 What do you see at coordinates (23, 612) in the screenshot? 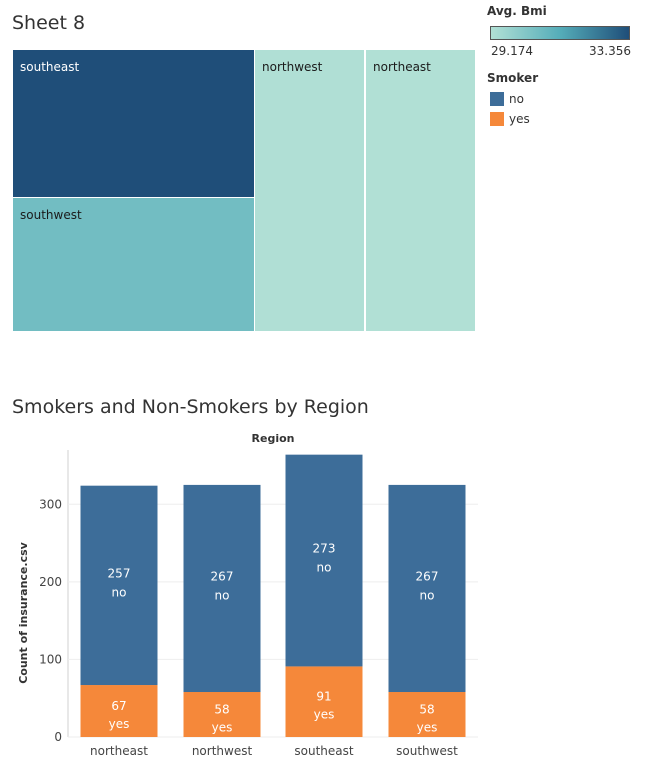
I see `y-axis-title: Count of insurance.csv` at bounding box center [23, 612].